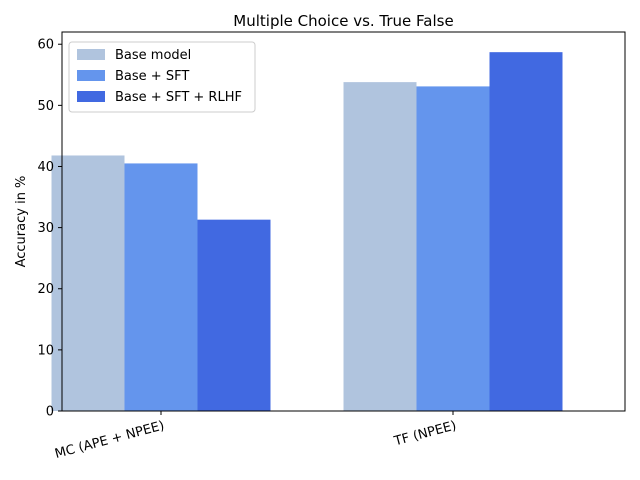  Describe the element at coordinates (152, 76) in the screenshot. I see `legend-label-2: Base + SFT` at that location.